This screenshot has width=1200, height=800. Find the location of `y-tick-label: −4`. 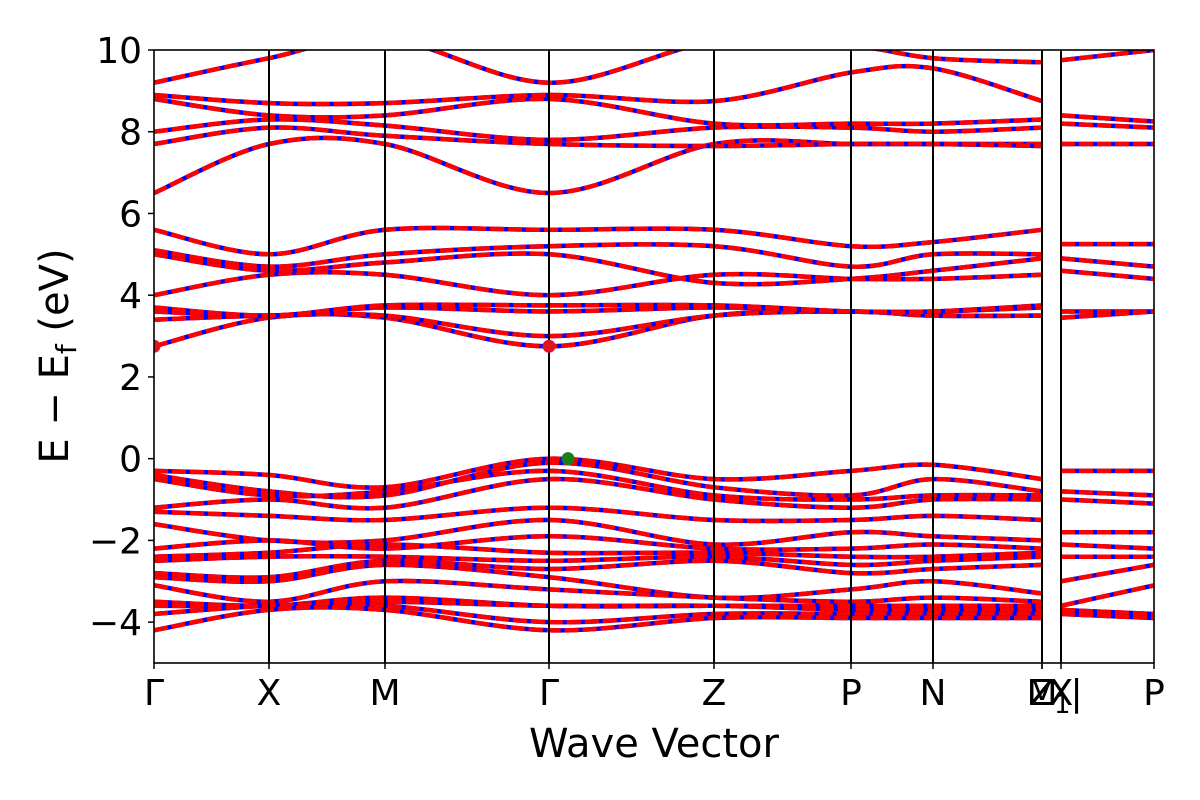

y-tick-label: −4 is located at coordinates (115, 623).